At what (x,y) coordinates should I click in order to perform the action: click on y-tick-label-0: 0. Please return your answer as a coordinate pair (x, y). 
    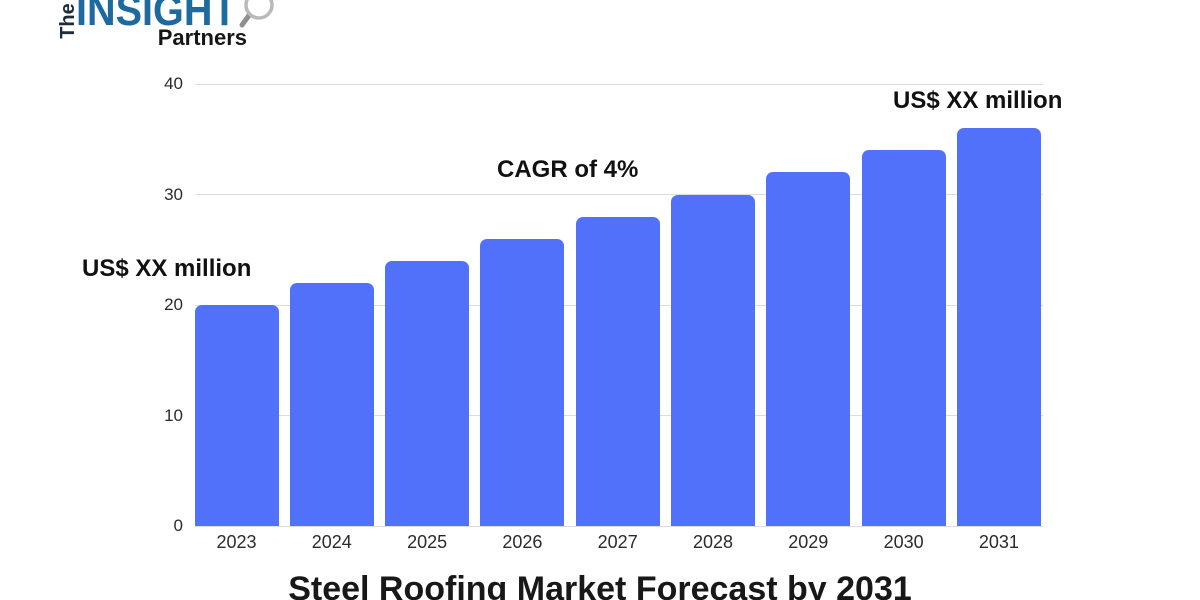
    Looking at the image, I should click on (178, 525).